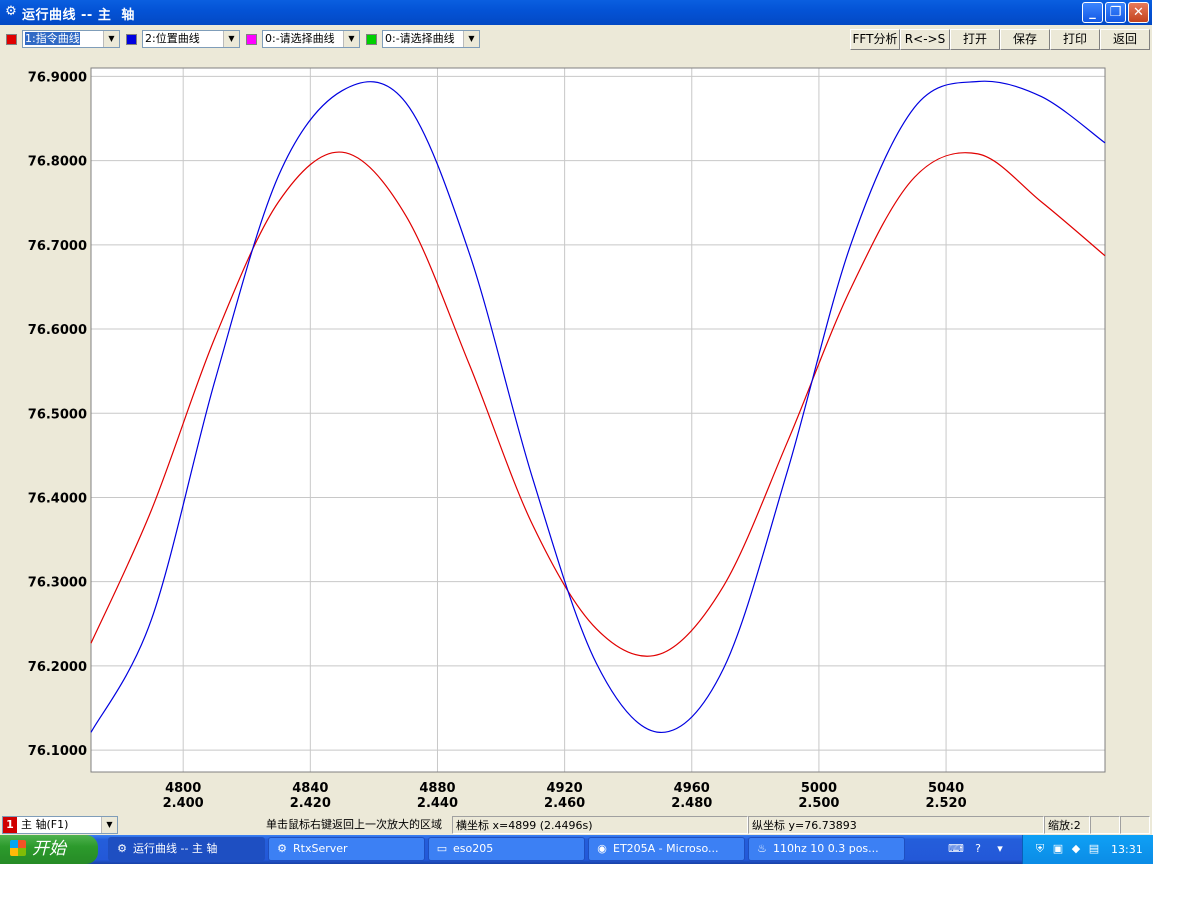 The image size is (1181, 909). I want to click on x-coordinate-readout: 横坐标 x=4899 (2.4496s), so click(600, 825).